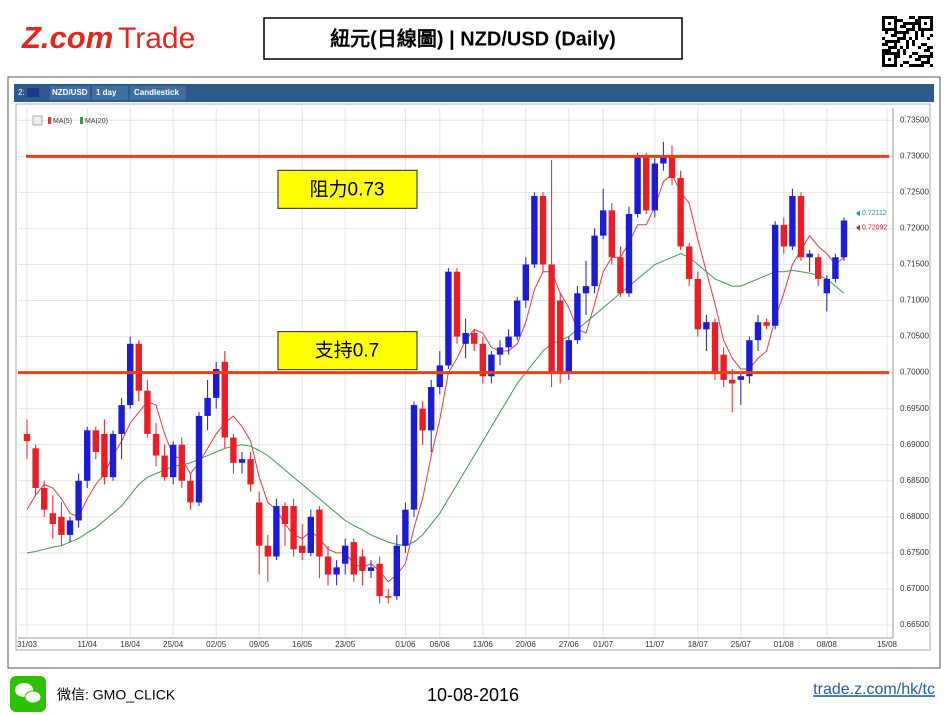  I want to click on legend-button, so click(37, 120).